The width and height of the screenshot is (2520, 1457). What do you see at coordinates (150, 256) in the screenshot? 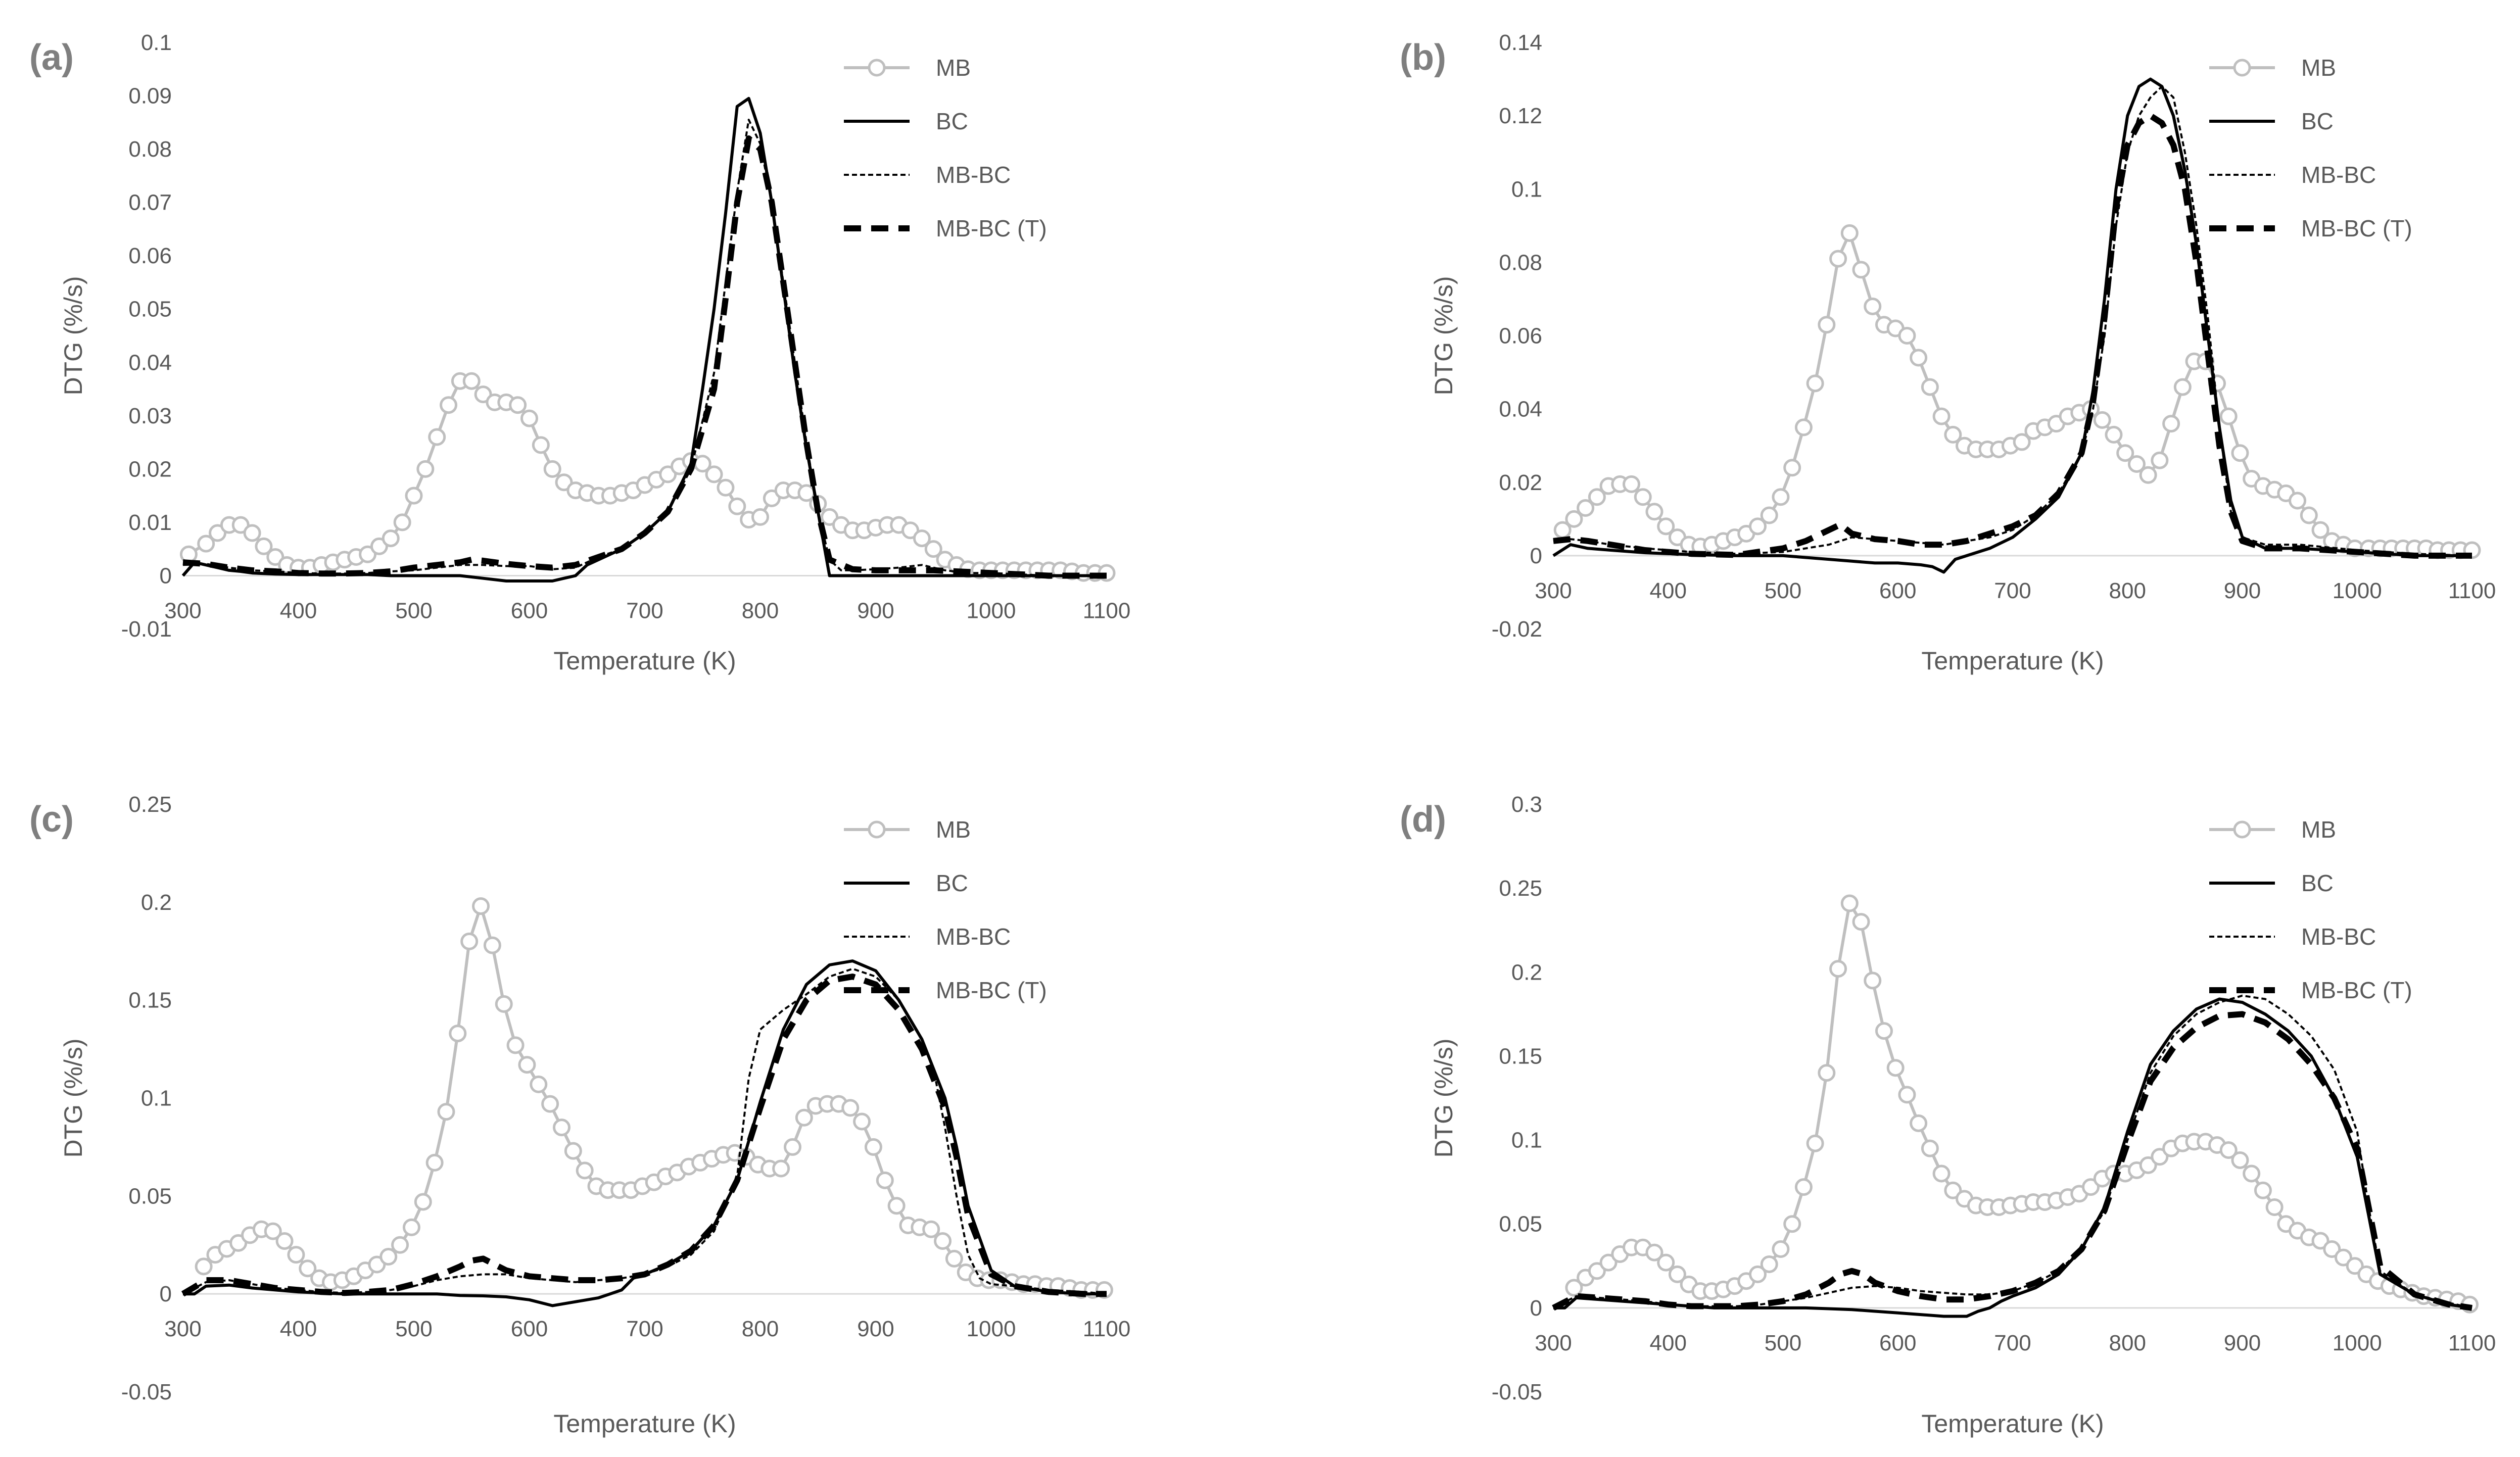
I see `y-tick-label: 0.06` at bounding box center [150, 256].